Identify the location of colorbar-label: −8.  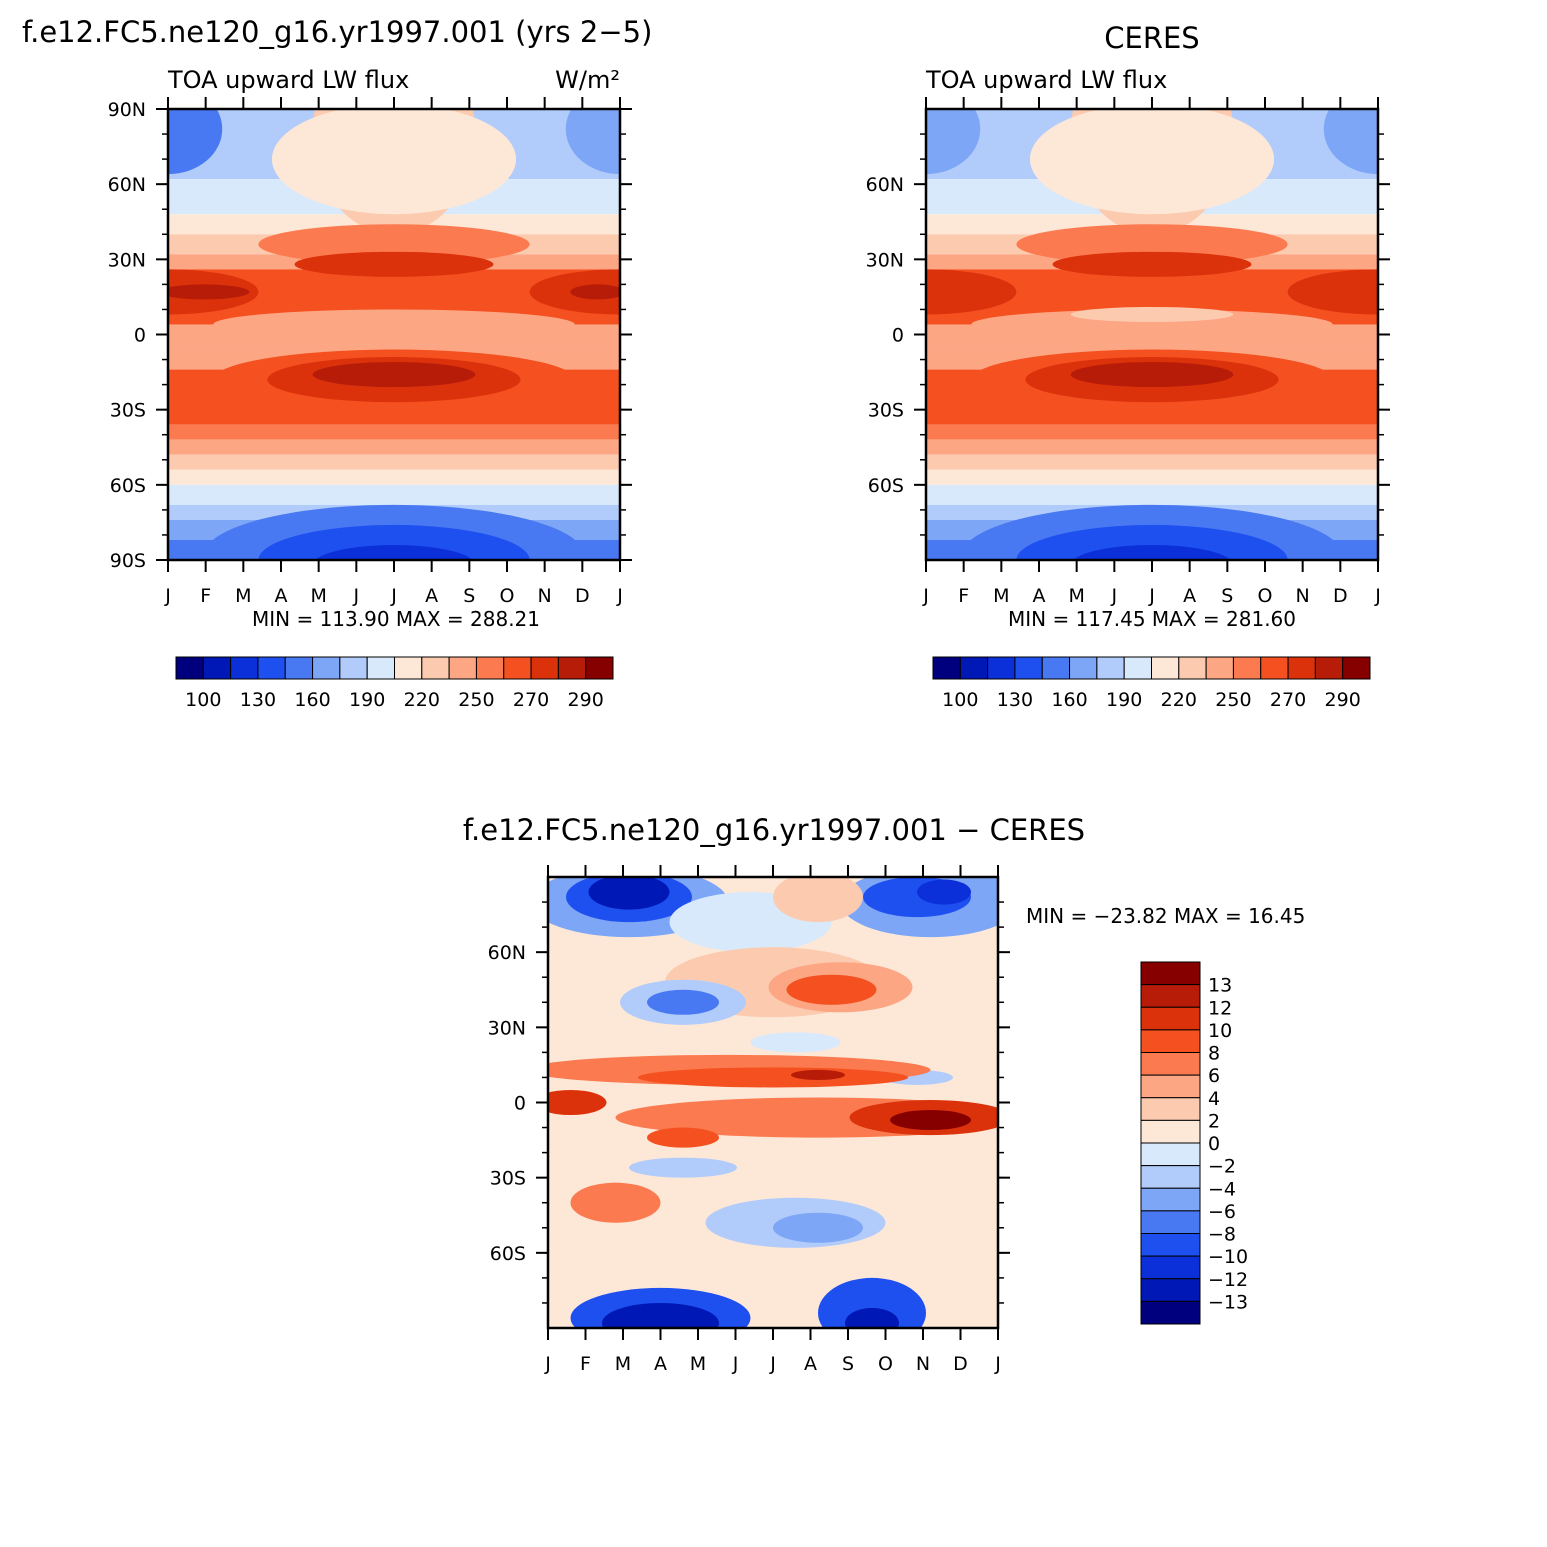
(1222, 1235).